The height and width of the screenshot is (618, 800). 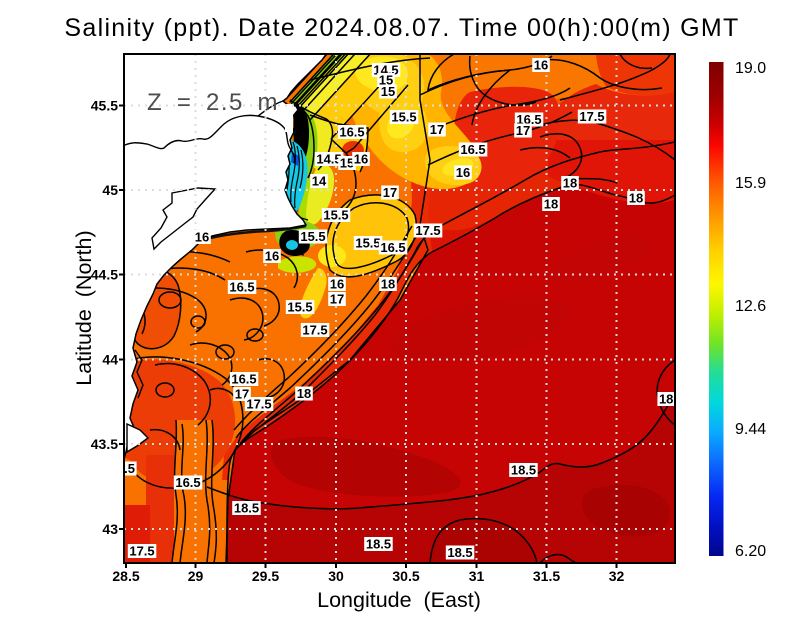 I want to click on svg-text: 44.5, so click(x=104, y=275).